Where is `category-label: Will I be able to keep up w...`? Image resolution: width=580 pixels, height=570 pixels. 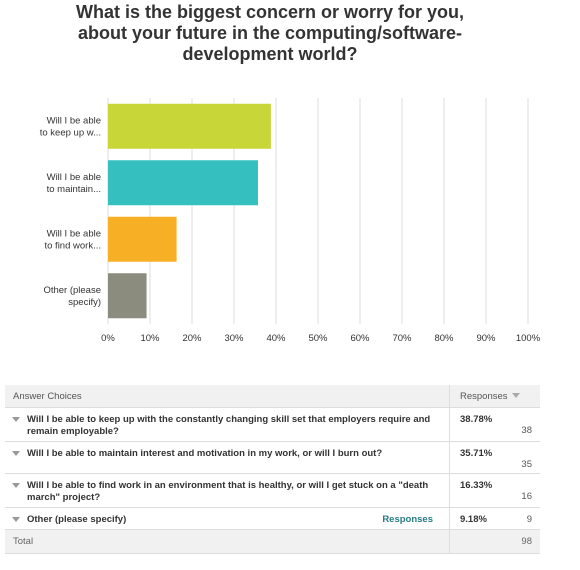
category-label: Will I be able to keep up w... is located at coordinates (70, 126).